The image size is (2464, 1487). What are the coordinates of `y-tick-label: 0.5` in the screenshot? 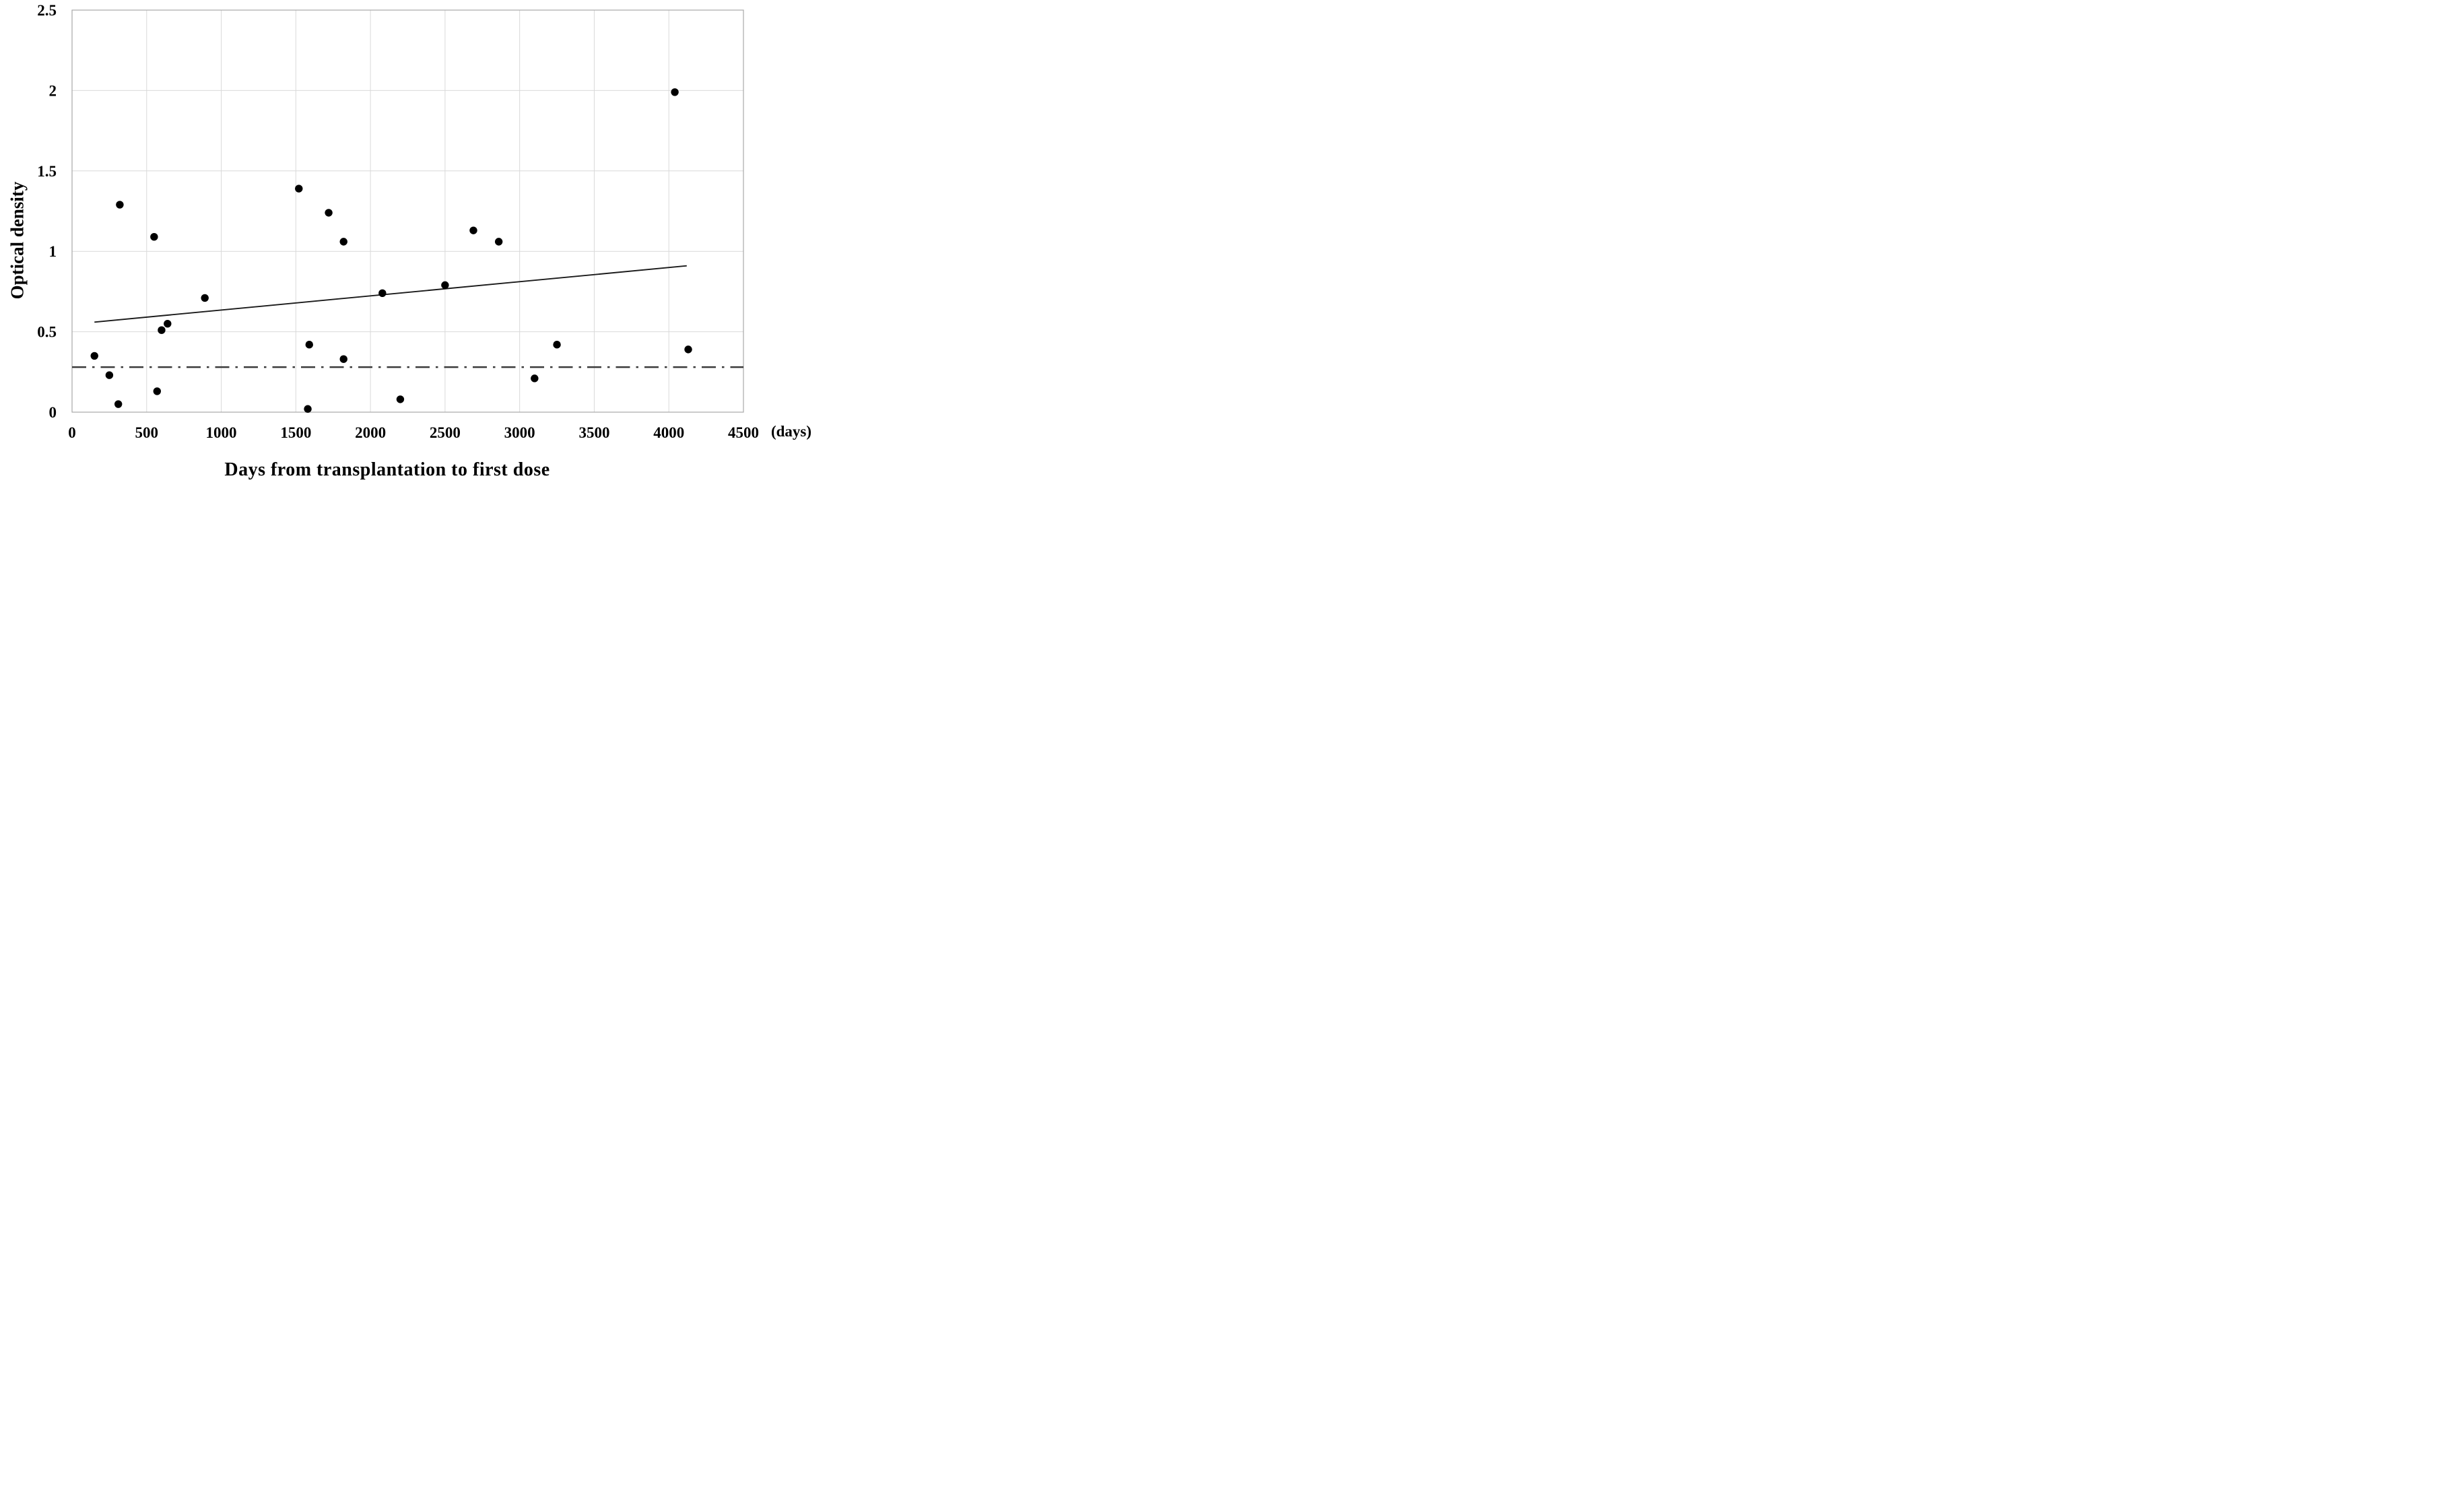 It's located at (47, 332).